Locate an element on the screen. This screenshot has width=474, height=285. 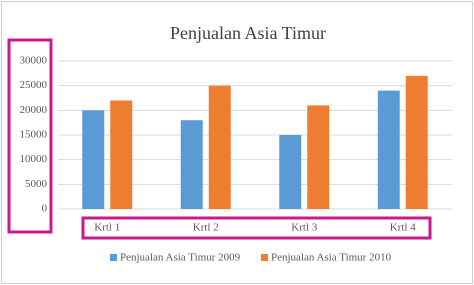
y-tick-label: 20000 is located at coordinates (34, 110).